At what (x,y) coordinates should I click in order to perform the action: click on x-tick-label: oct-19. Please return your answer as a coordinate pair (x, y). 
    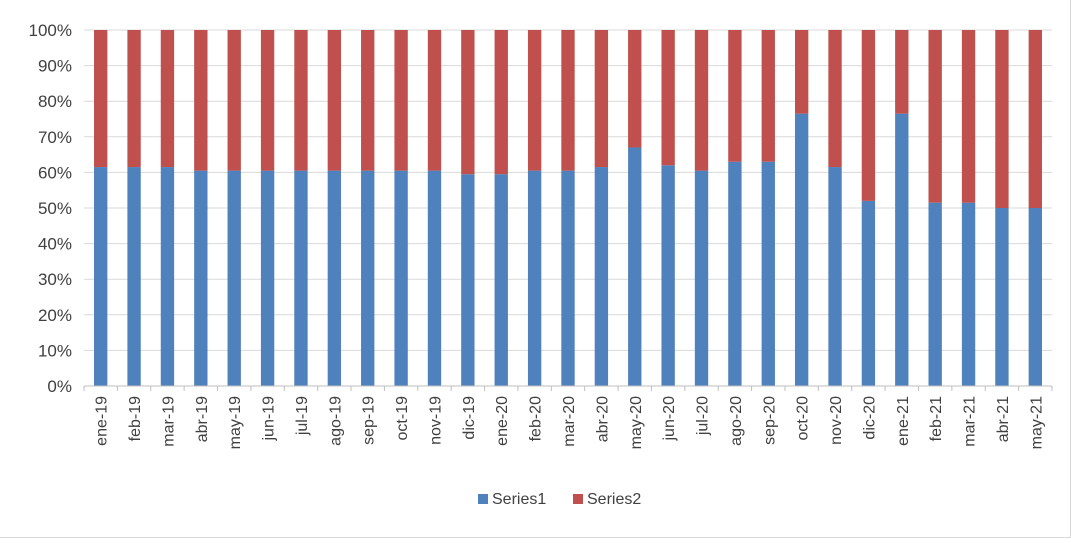
    Looking at the image, I should click on (402, 418).